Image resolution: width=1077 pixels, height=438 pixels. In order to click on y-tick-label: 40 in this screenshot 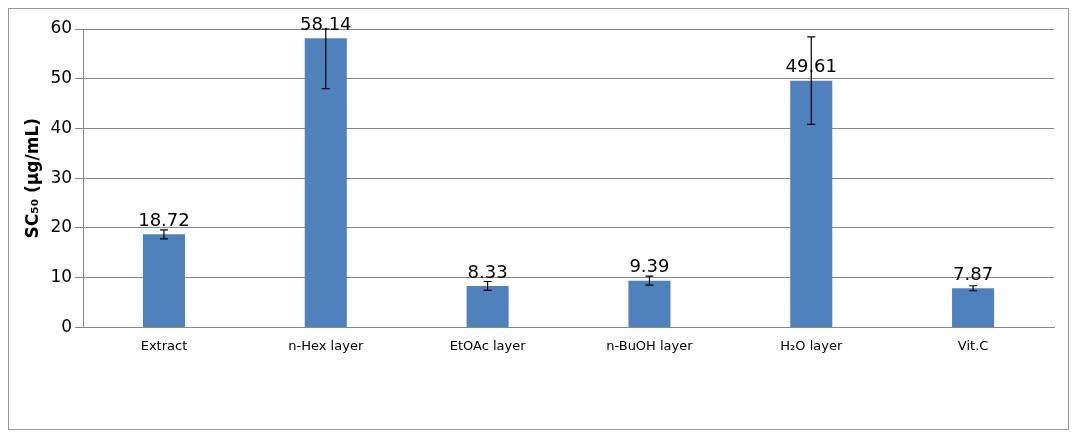, I will do `click(61, 126)`.